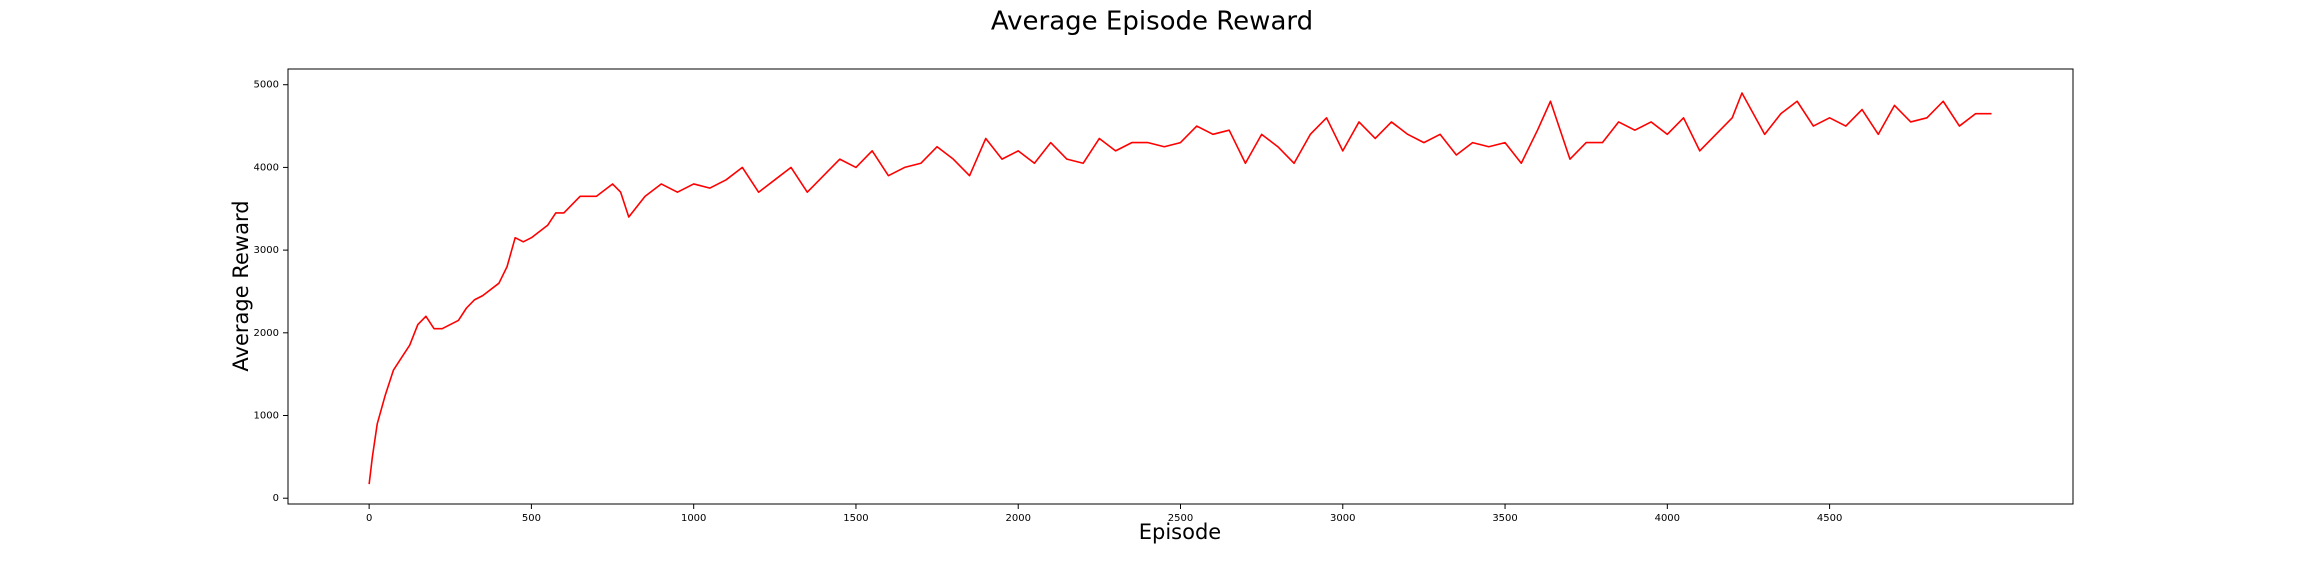 The width and height of the screenshot is (2304, 576). What do you see at coordinates (266, 85) in the screenshot?
I see `y-tick-label: 5000` at bounding box center [266, 85].